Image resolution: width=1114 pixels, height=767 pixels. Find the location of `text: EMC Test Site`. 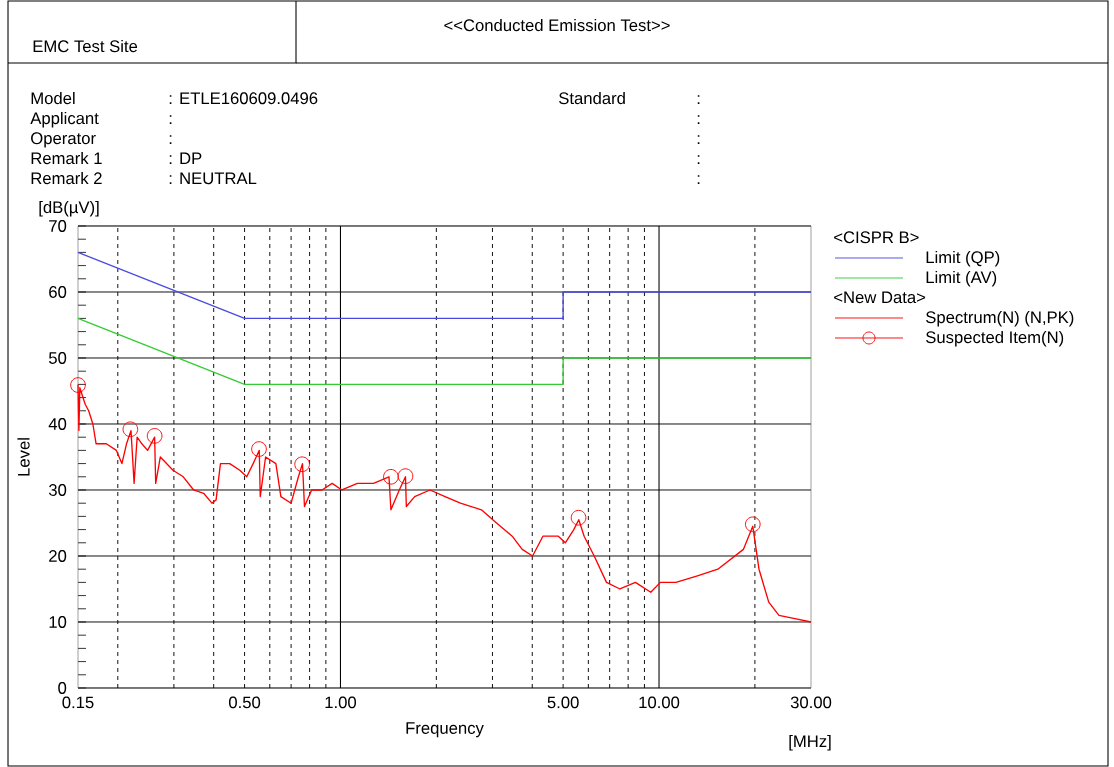

text: EMC Test Site is located at coordinates (85, 46).